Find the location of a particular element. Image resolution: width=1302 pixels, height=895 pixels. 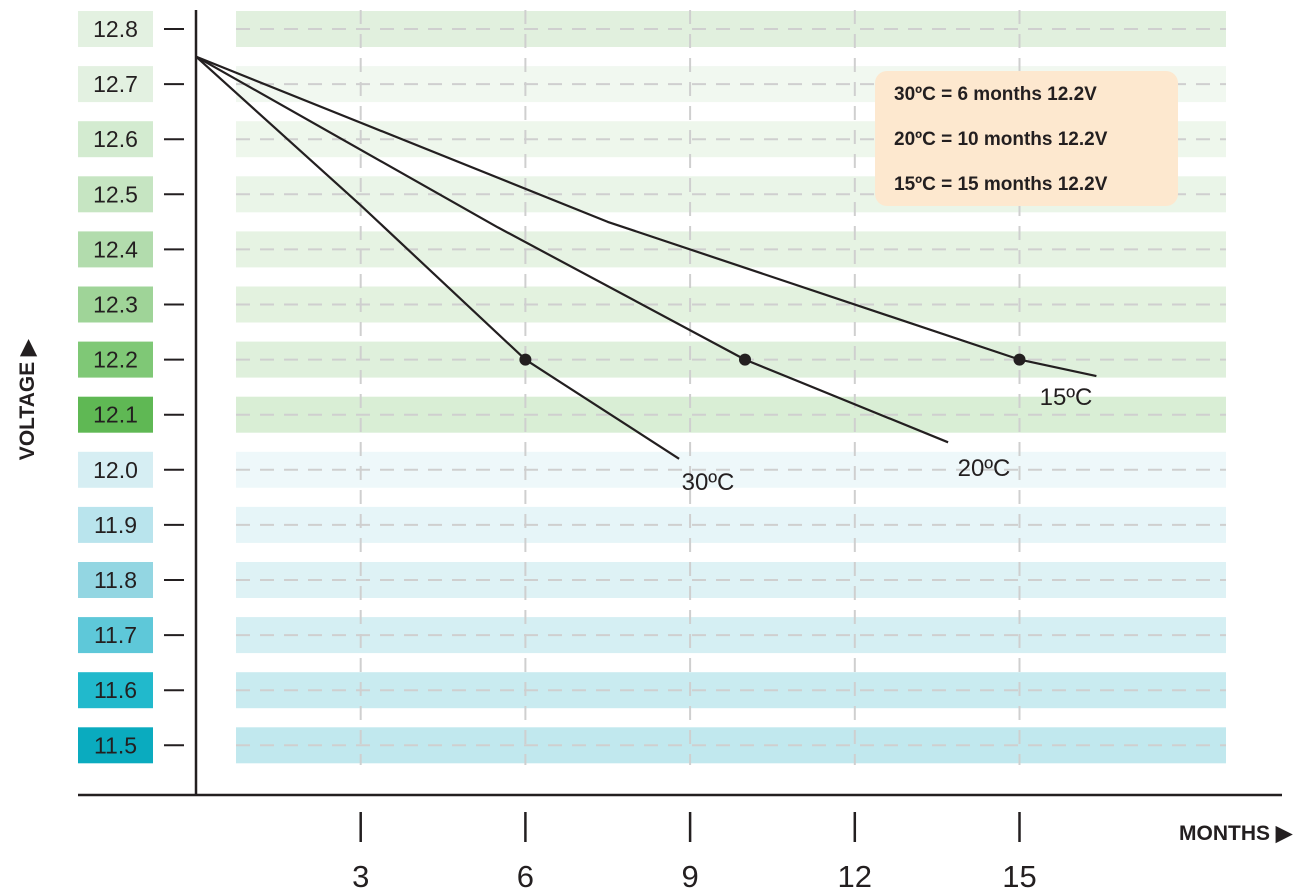

y-tick-label: 11.6 is located at coordinates (115, 690).